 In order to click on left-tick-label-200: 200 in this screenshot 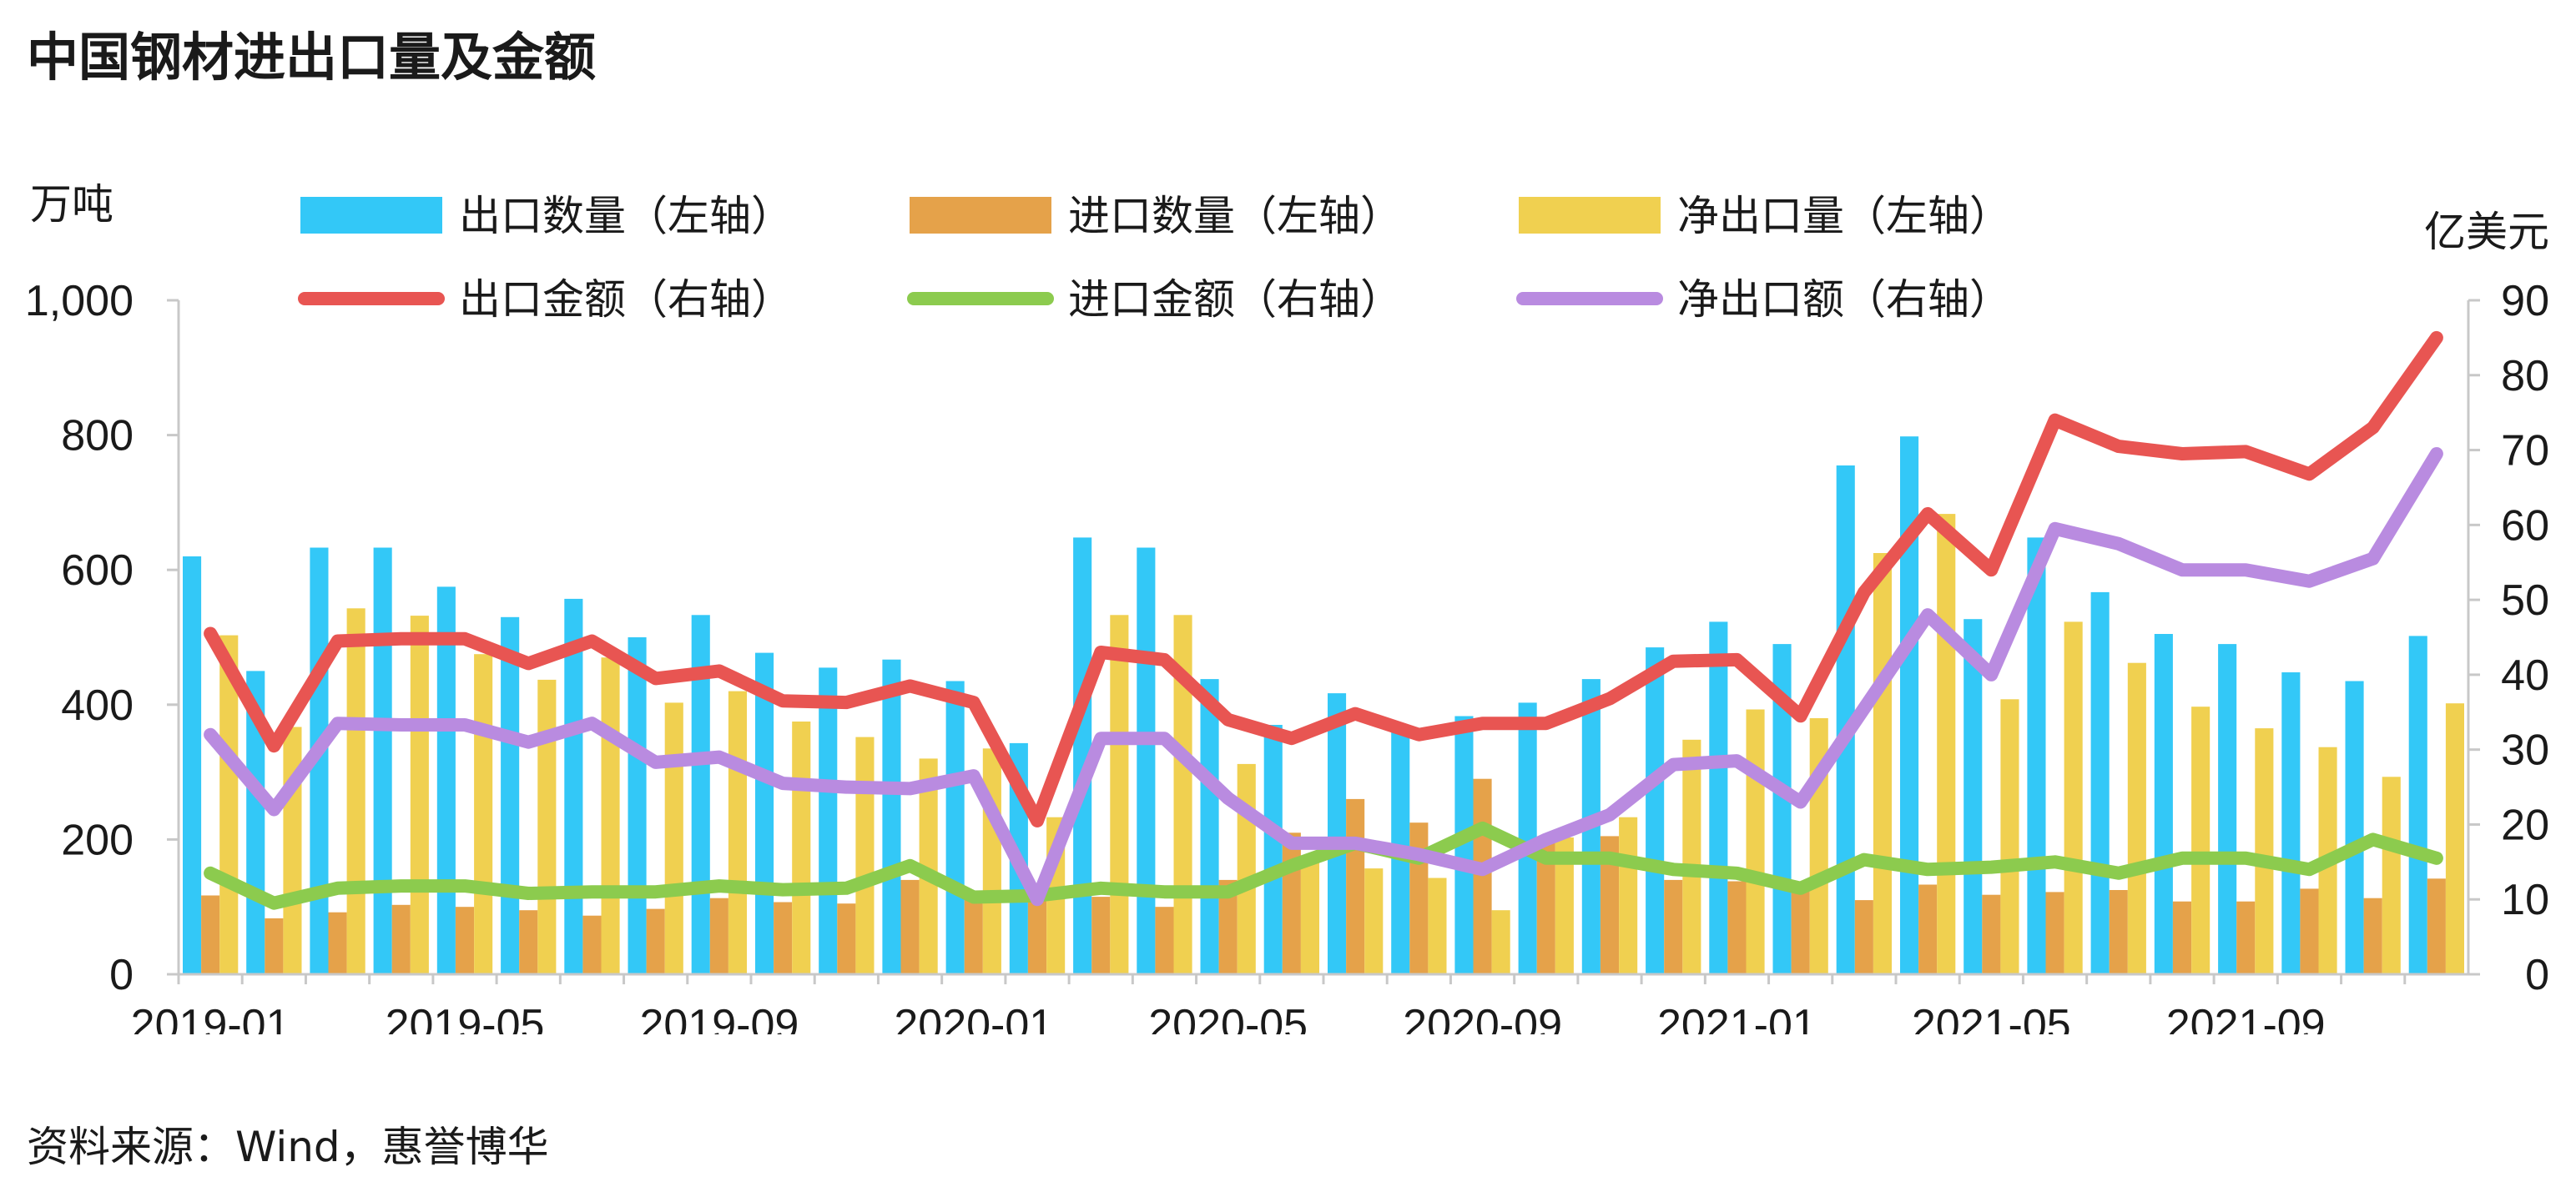, I will do `click(97, 840)`.